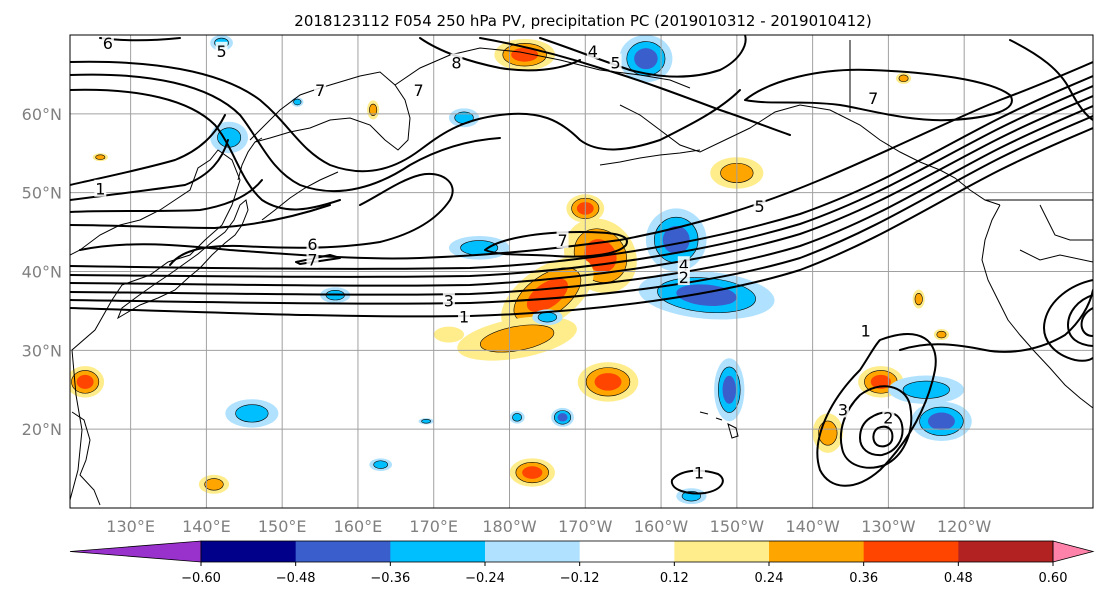 The width and height of the screenshot is (1105, 601). Describe the element at coordinates (206, 526) in the screenshot. I see `longitude-tick-label: 140°E` at that location.